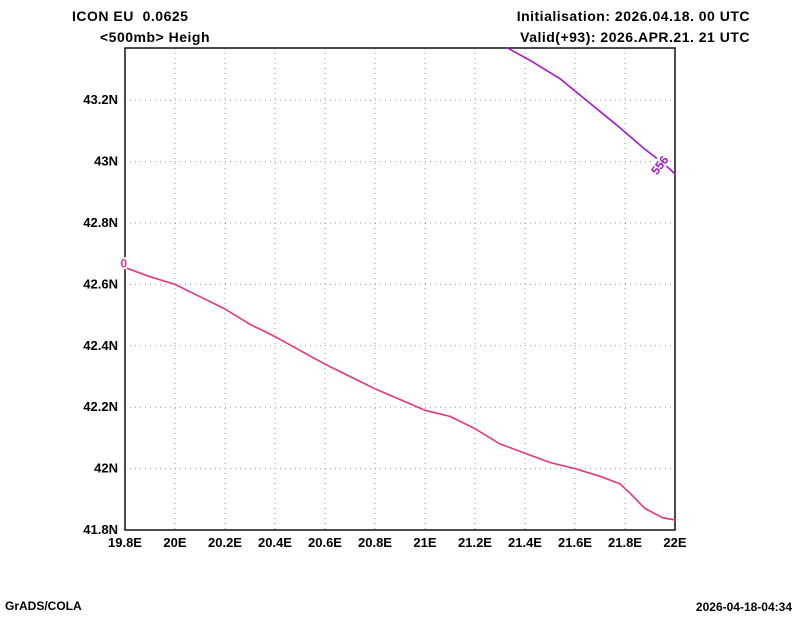 This screenshot has height=618, width=800. I want to click on x-tick-label: 21E, so click(424, 542).